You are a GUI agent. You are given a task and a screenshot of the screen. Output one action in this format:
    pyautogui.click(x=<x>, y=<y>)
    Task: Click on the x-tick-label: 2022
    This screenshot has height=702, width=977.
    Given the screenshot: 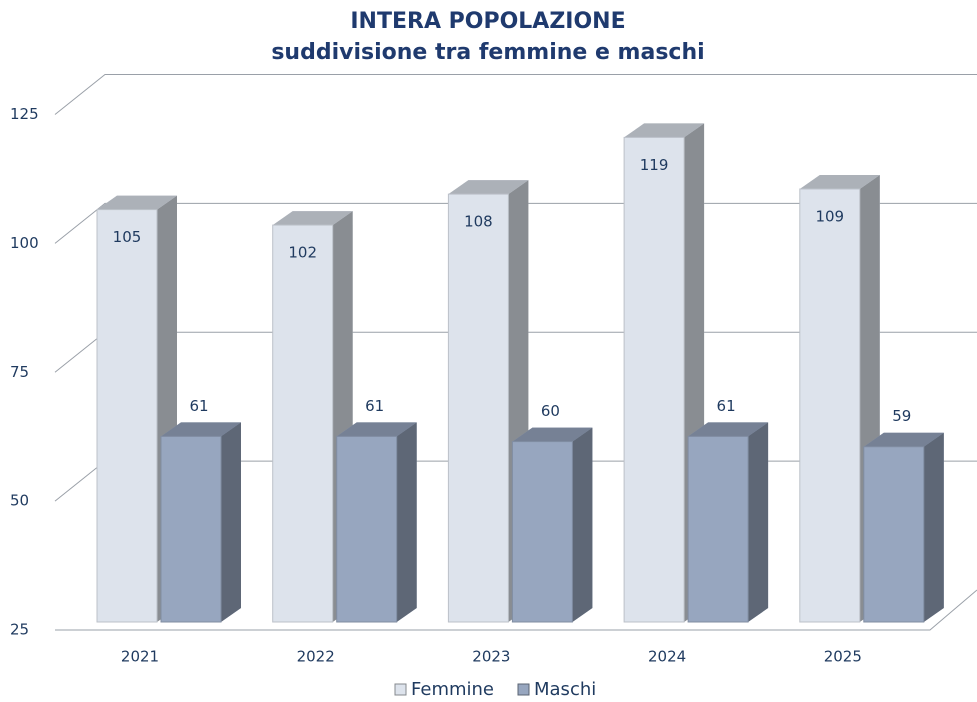 What is the action you would take?
    pyautogui.click(x=316, y=657)
    